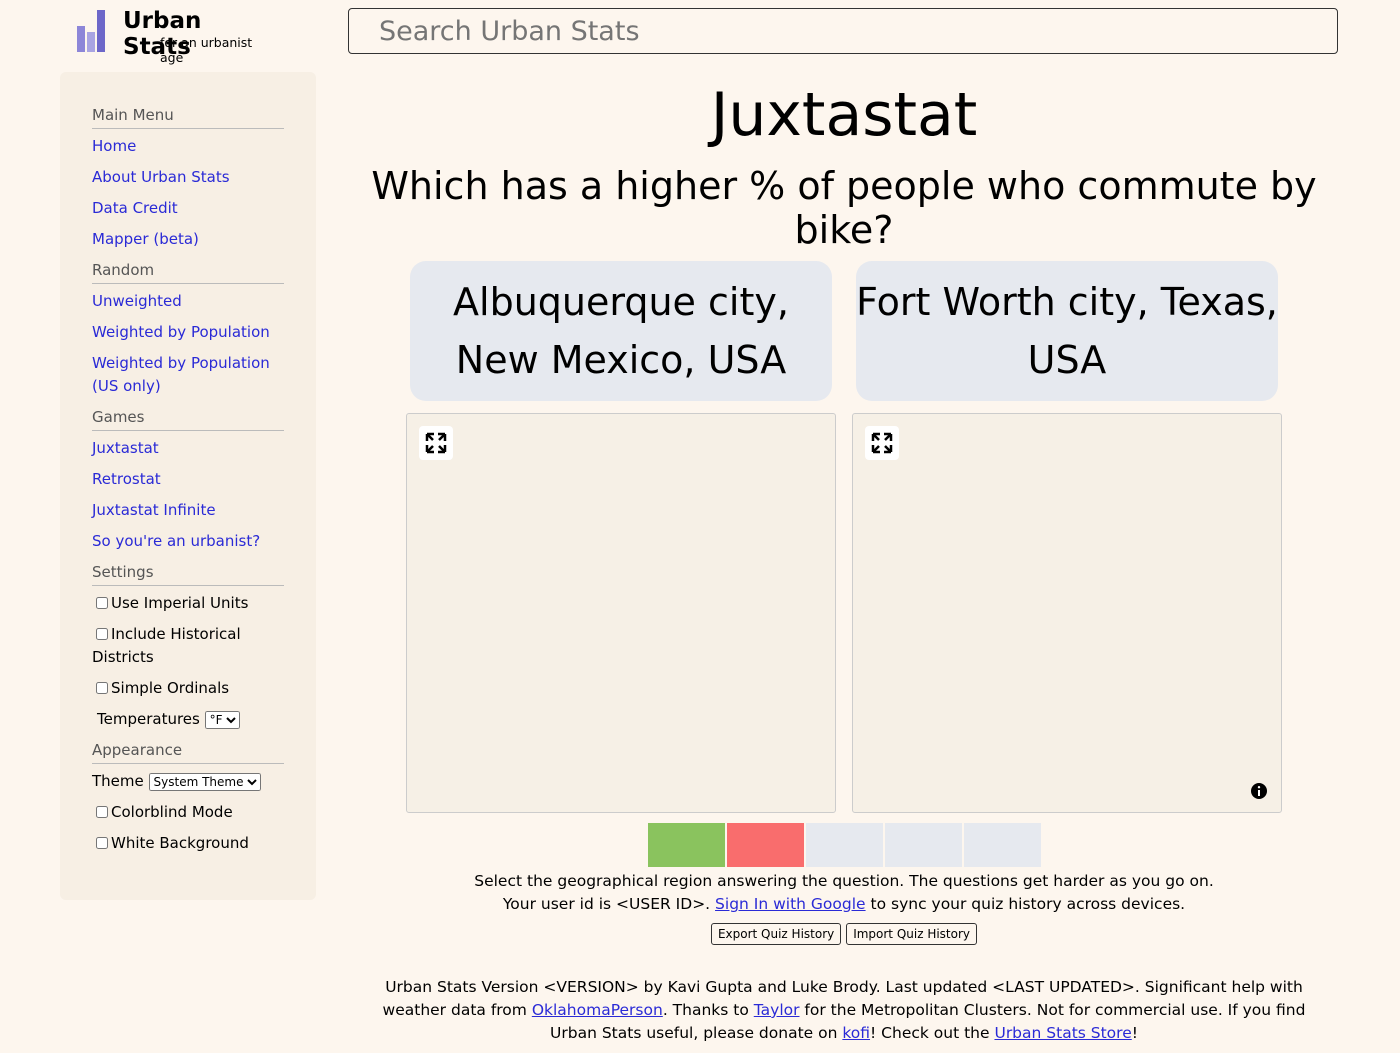 The height and width of the screenshot is (1053, 1400). Describe the element at coordinates (181, 374) in the screenshot. I see `nav-link: Weighted by Population (US only)` at that location.